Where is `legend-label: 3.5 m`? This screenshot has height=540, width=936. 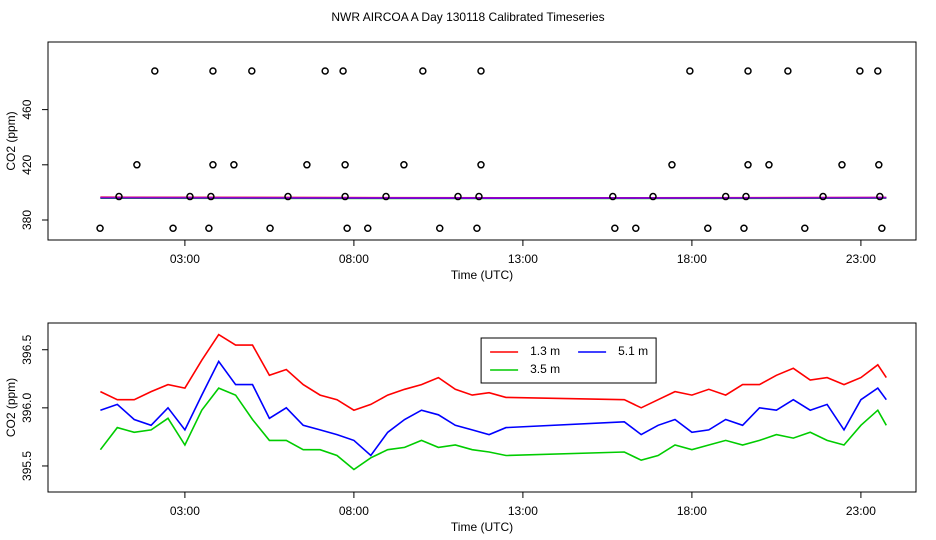
legend-label: 3.5 m is located at coordinates (545, 369).